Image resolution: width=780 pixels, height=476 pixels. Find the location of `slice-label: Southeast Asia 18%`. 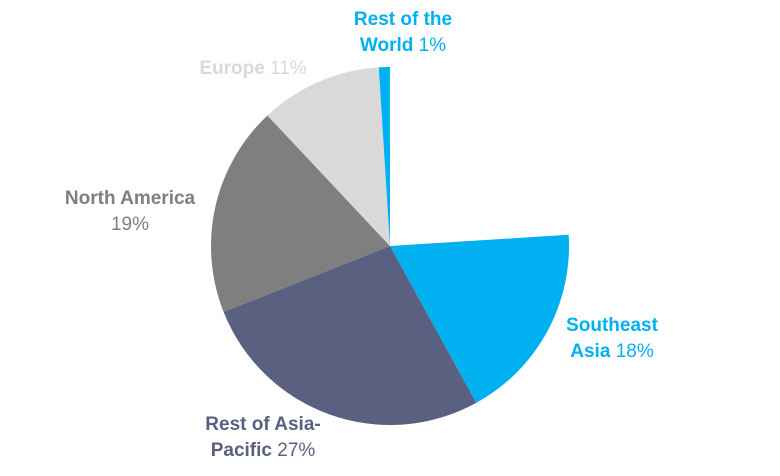

slice-label: Southeast Asia 18% is located at coordinates (612, 339).